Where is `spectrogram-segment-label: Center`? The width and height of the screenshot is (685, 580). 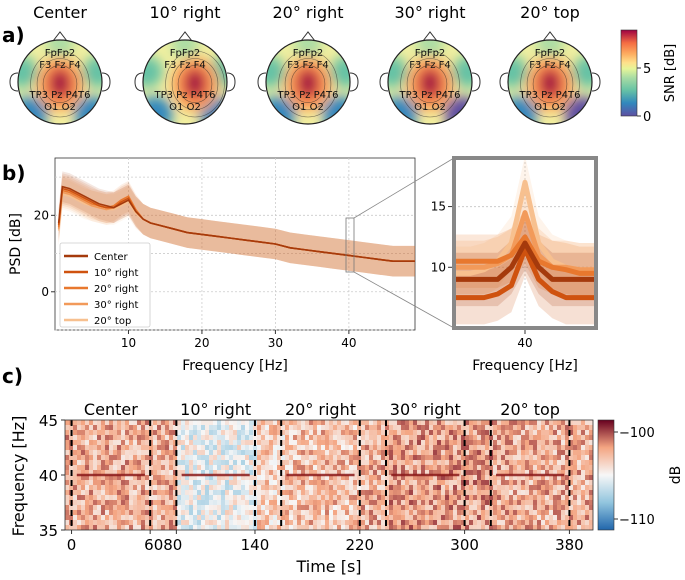 spectrogram-segment-label: Center is located at coordinates (111, 409).